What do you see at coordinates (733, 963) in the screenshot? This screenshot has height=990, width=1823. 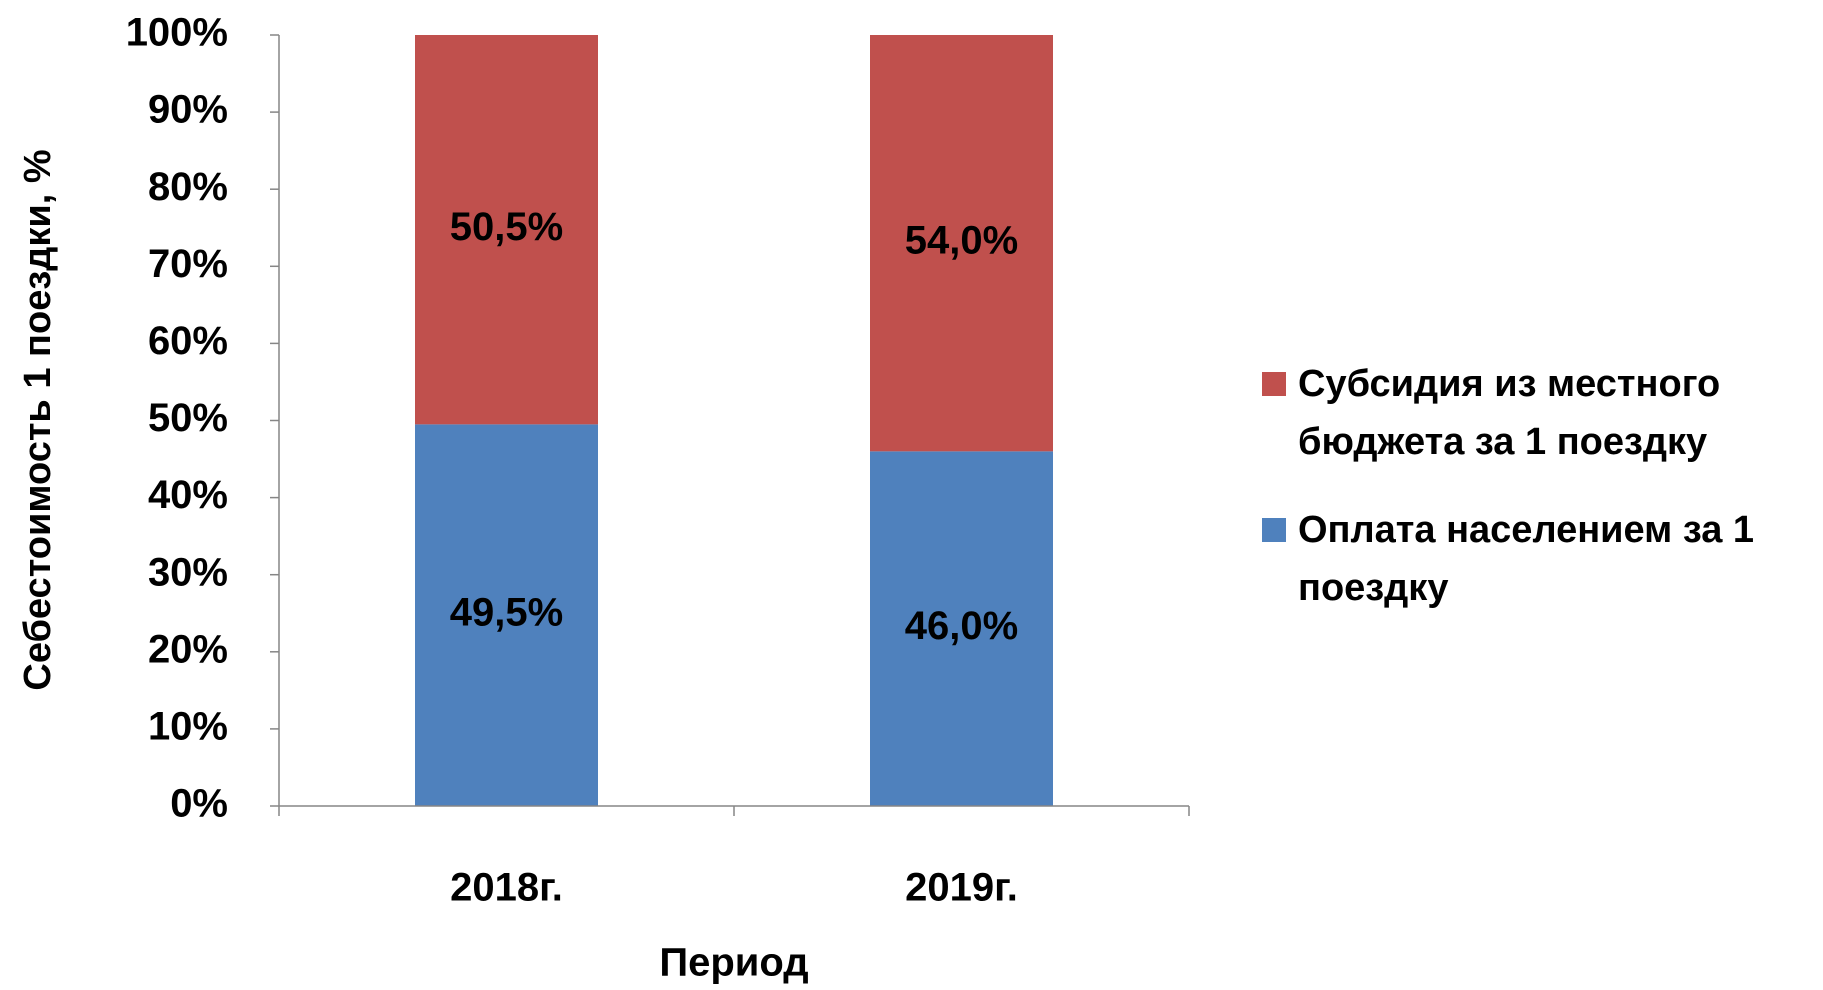 I see `x-axis-title: Период` at bounding box center [733, 963].